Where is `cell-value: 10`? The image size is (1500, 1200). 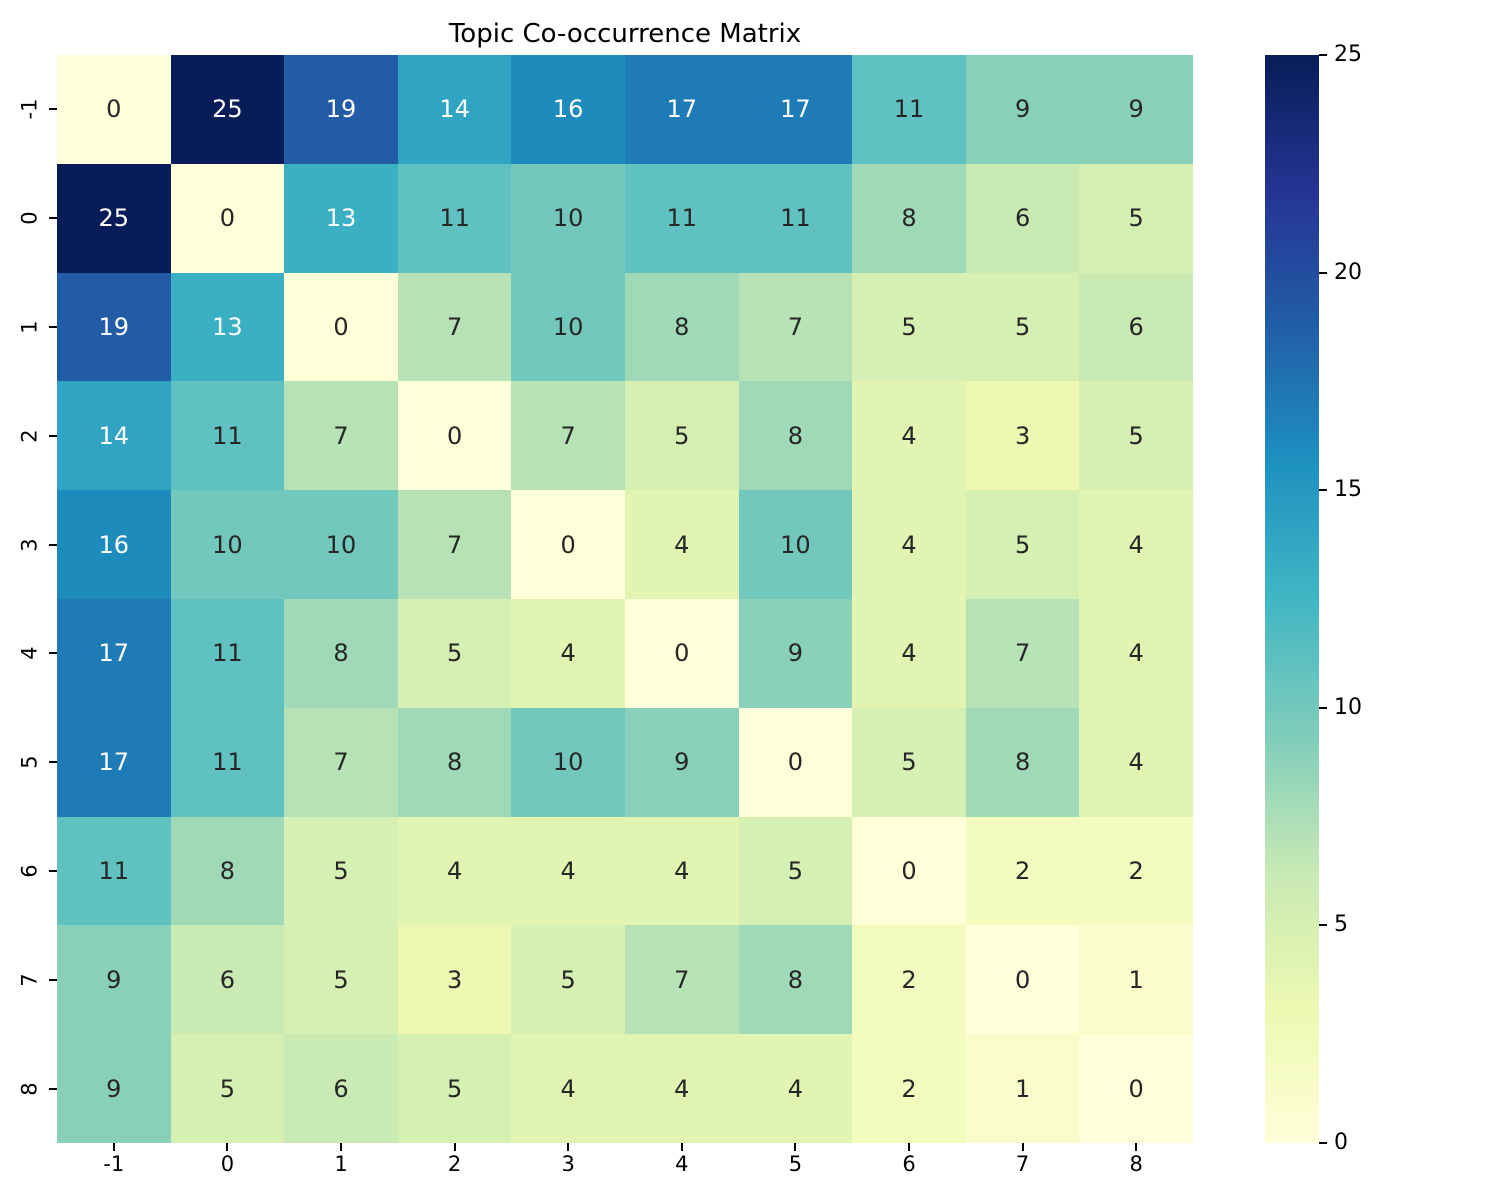
cell-value: 10 is located at coordinates (227, 544).